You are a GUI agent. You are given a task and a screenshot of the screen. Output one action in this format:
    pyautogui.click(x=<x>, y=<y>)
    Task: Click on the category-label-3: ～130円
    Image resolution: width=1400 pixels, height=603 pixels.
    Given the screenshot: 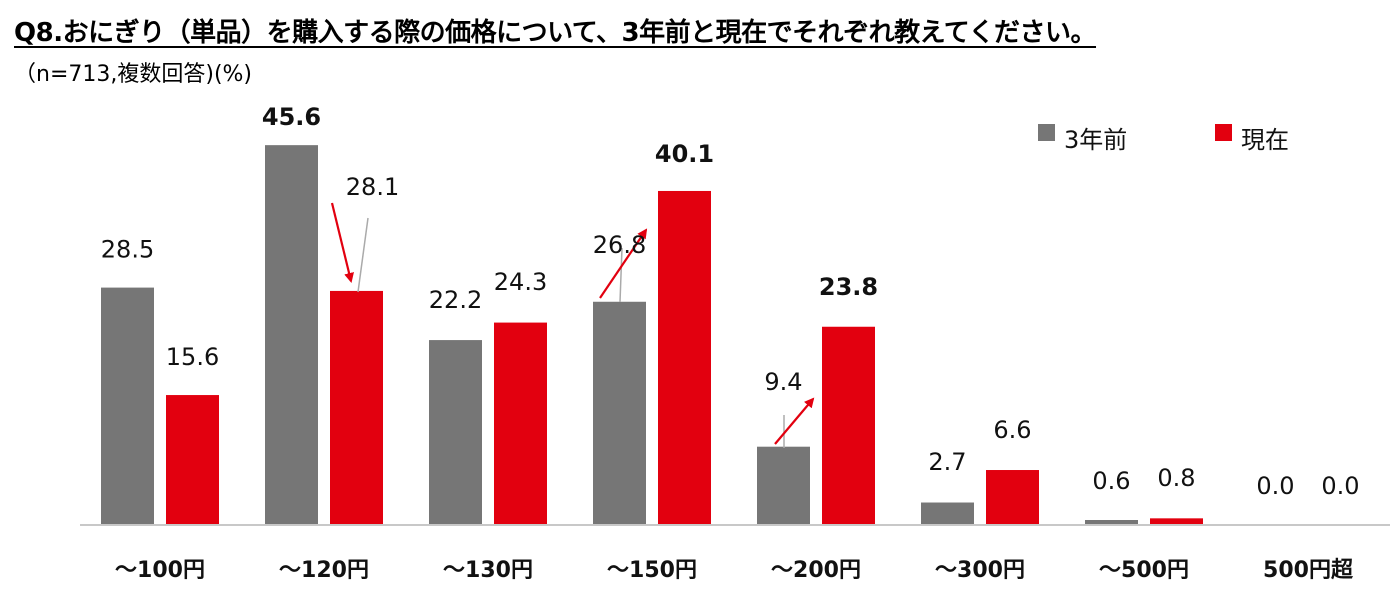 What is the action you would take?
    pyautogui.click(x=488, y=570)
    